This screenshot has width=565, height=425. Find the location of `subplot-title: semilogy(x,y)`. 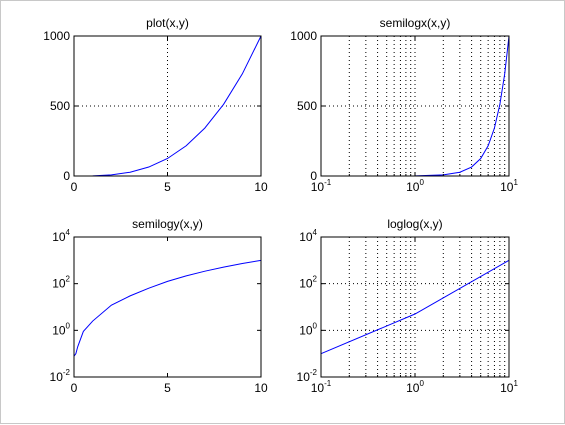

subplot-title: semilogy(x,y) is located at coordinates (167, 224).